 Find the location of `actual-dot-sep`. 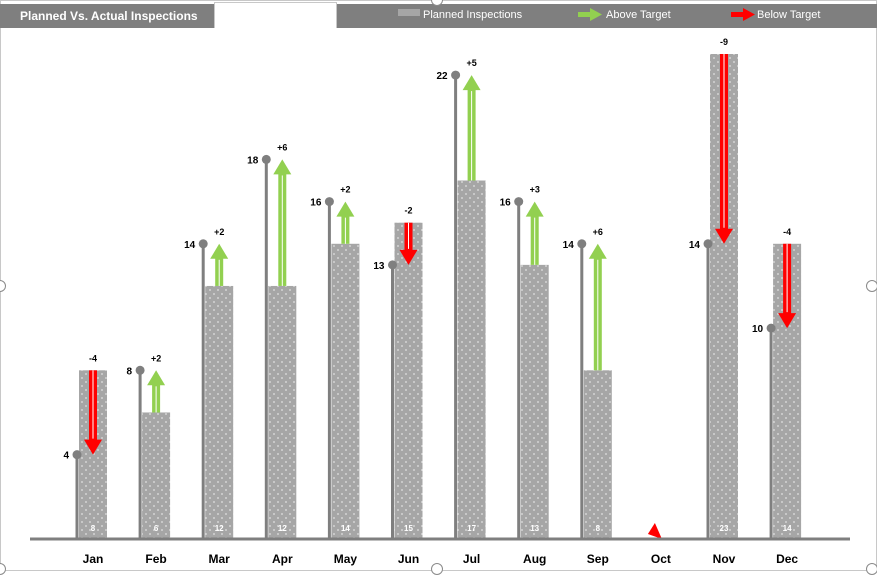

actual-dot-sep is located at coordinates (582, 244).